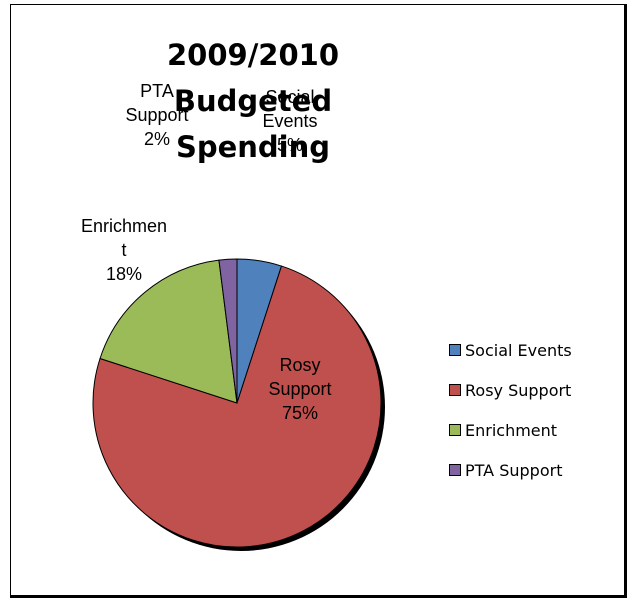  Describe the element at coordinates (289, 121) in the screenshot. I see `data-label-social-events: Social Events 5%` at that location.